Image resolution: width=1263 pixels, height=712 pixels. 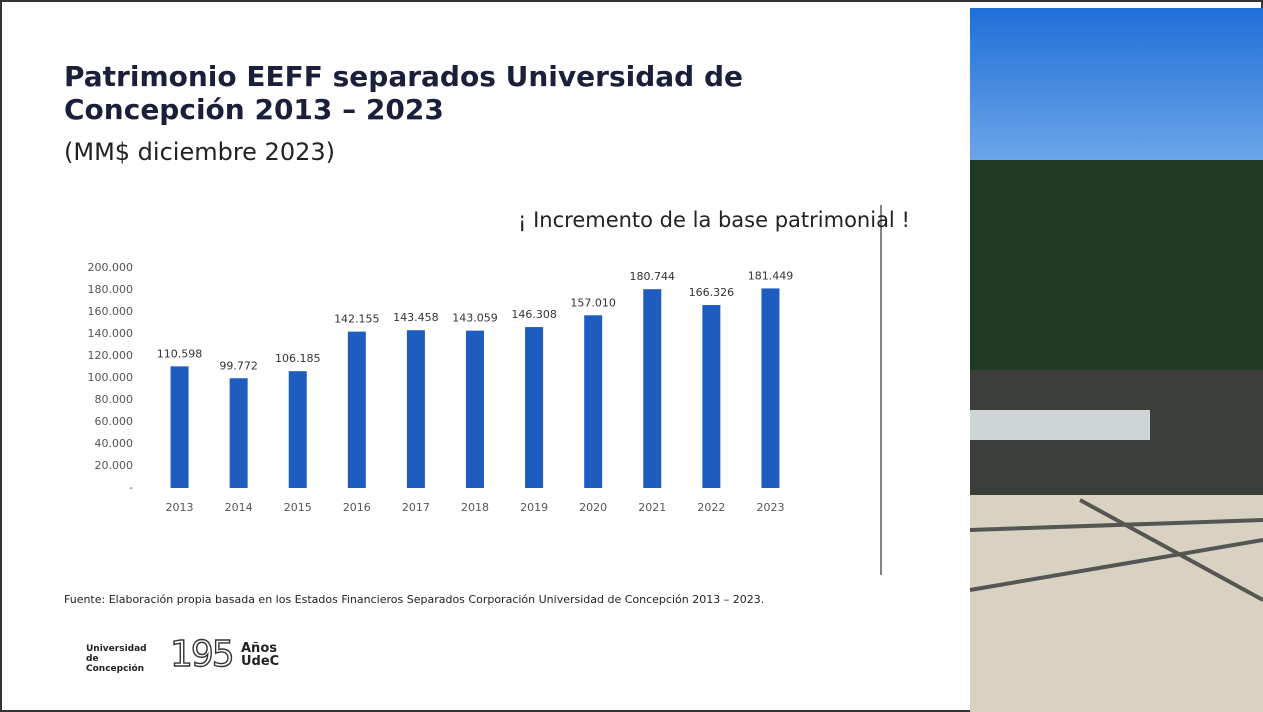 What do you see at coordinates (199, 152) in the screenshot?
I see `subtitle: (MM$ diciembre 2023)` at bounding box center [199, 152].